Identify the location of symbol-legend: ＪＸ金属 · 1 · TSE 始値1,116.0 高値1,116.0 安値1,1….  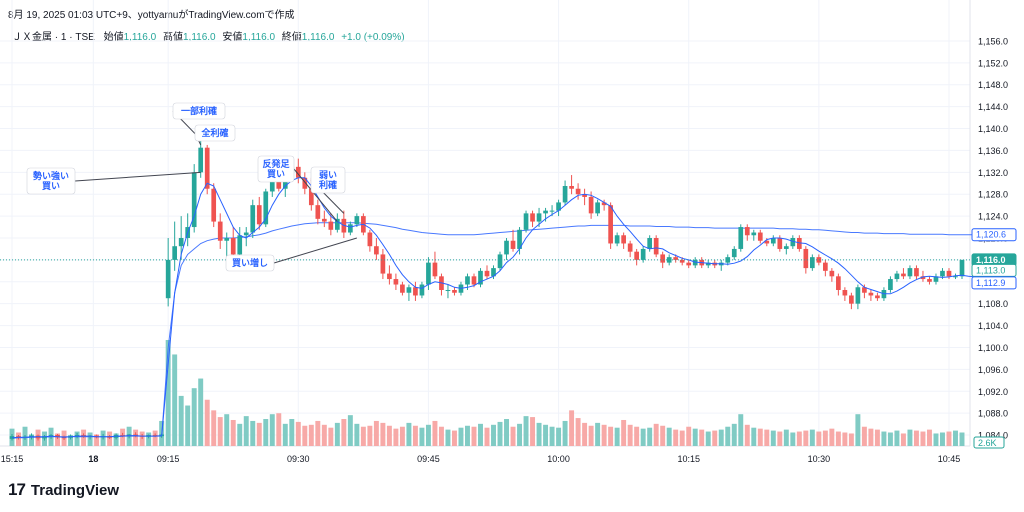
(208, 35).